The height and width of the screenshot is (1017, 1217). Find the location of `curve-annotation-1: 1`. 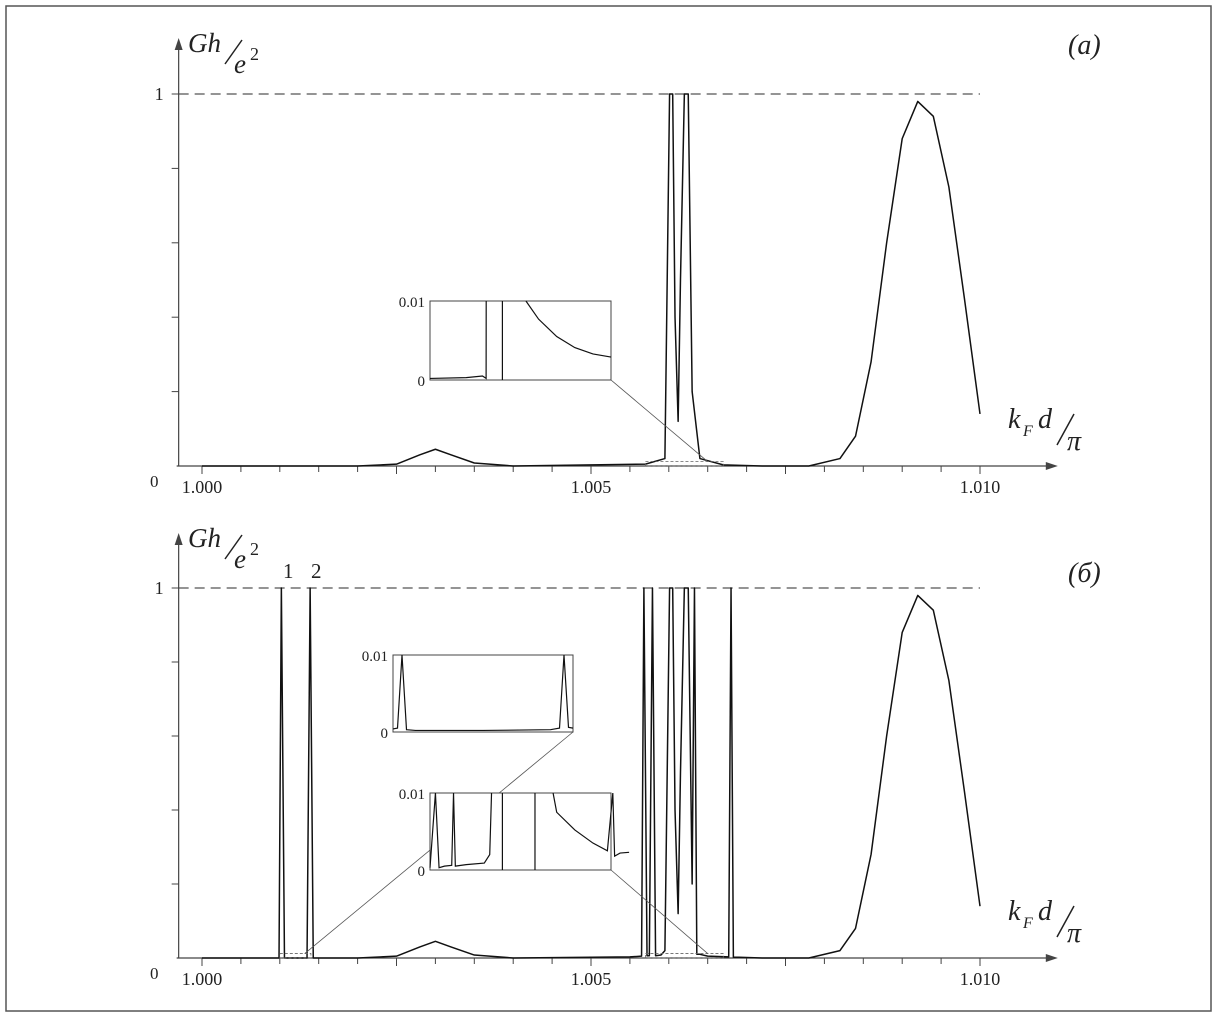

curve-annotation-1: 1 is located at coordinates (288, 571).